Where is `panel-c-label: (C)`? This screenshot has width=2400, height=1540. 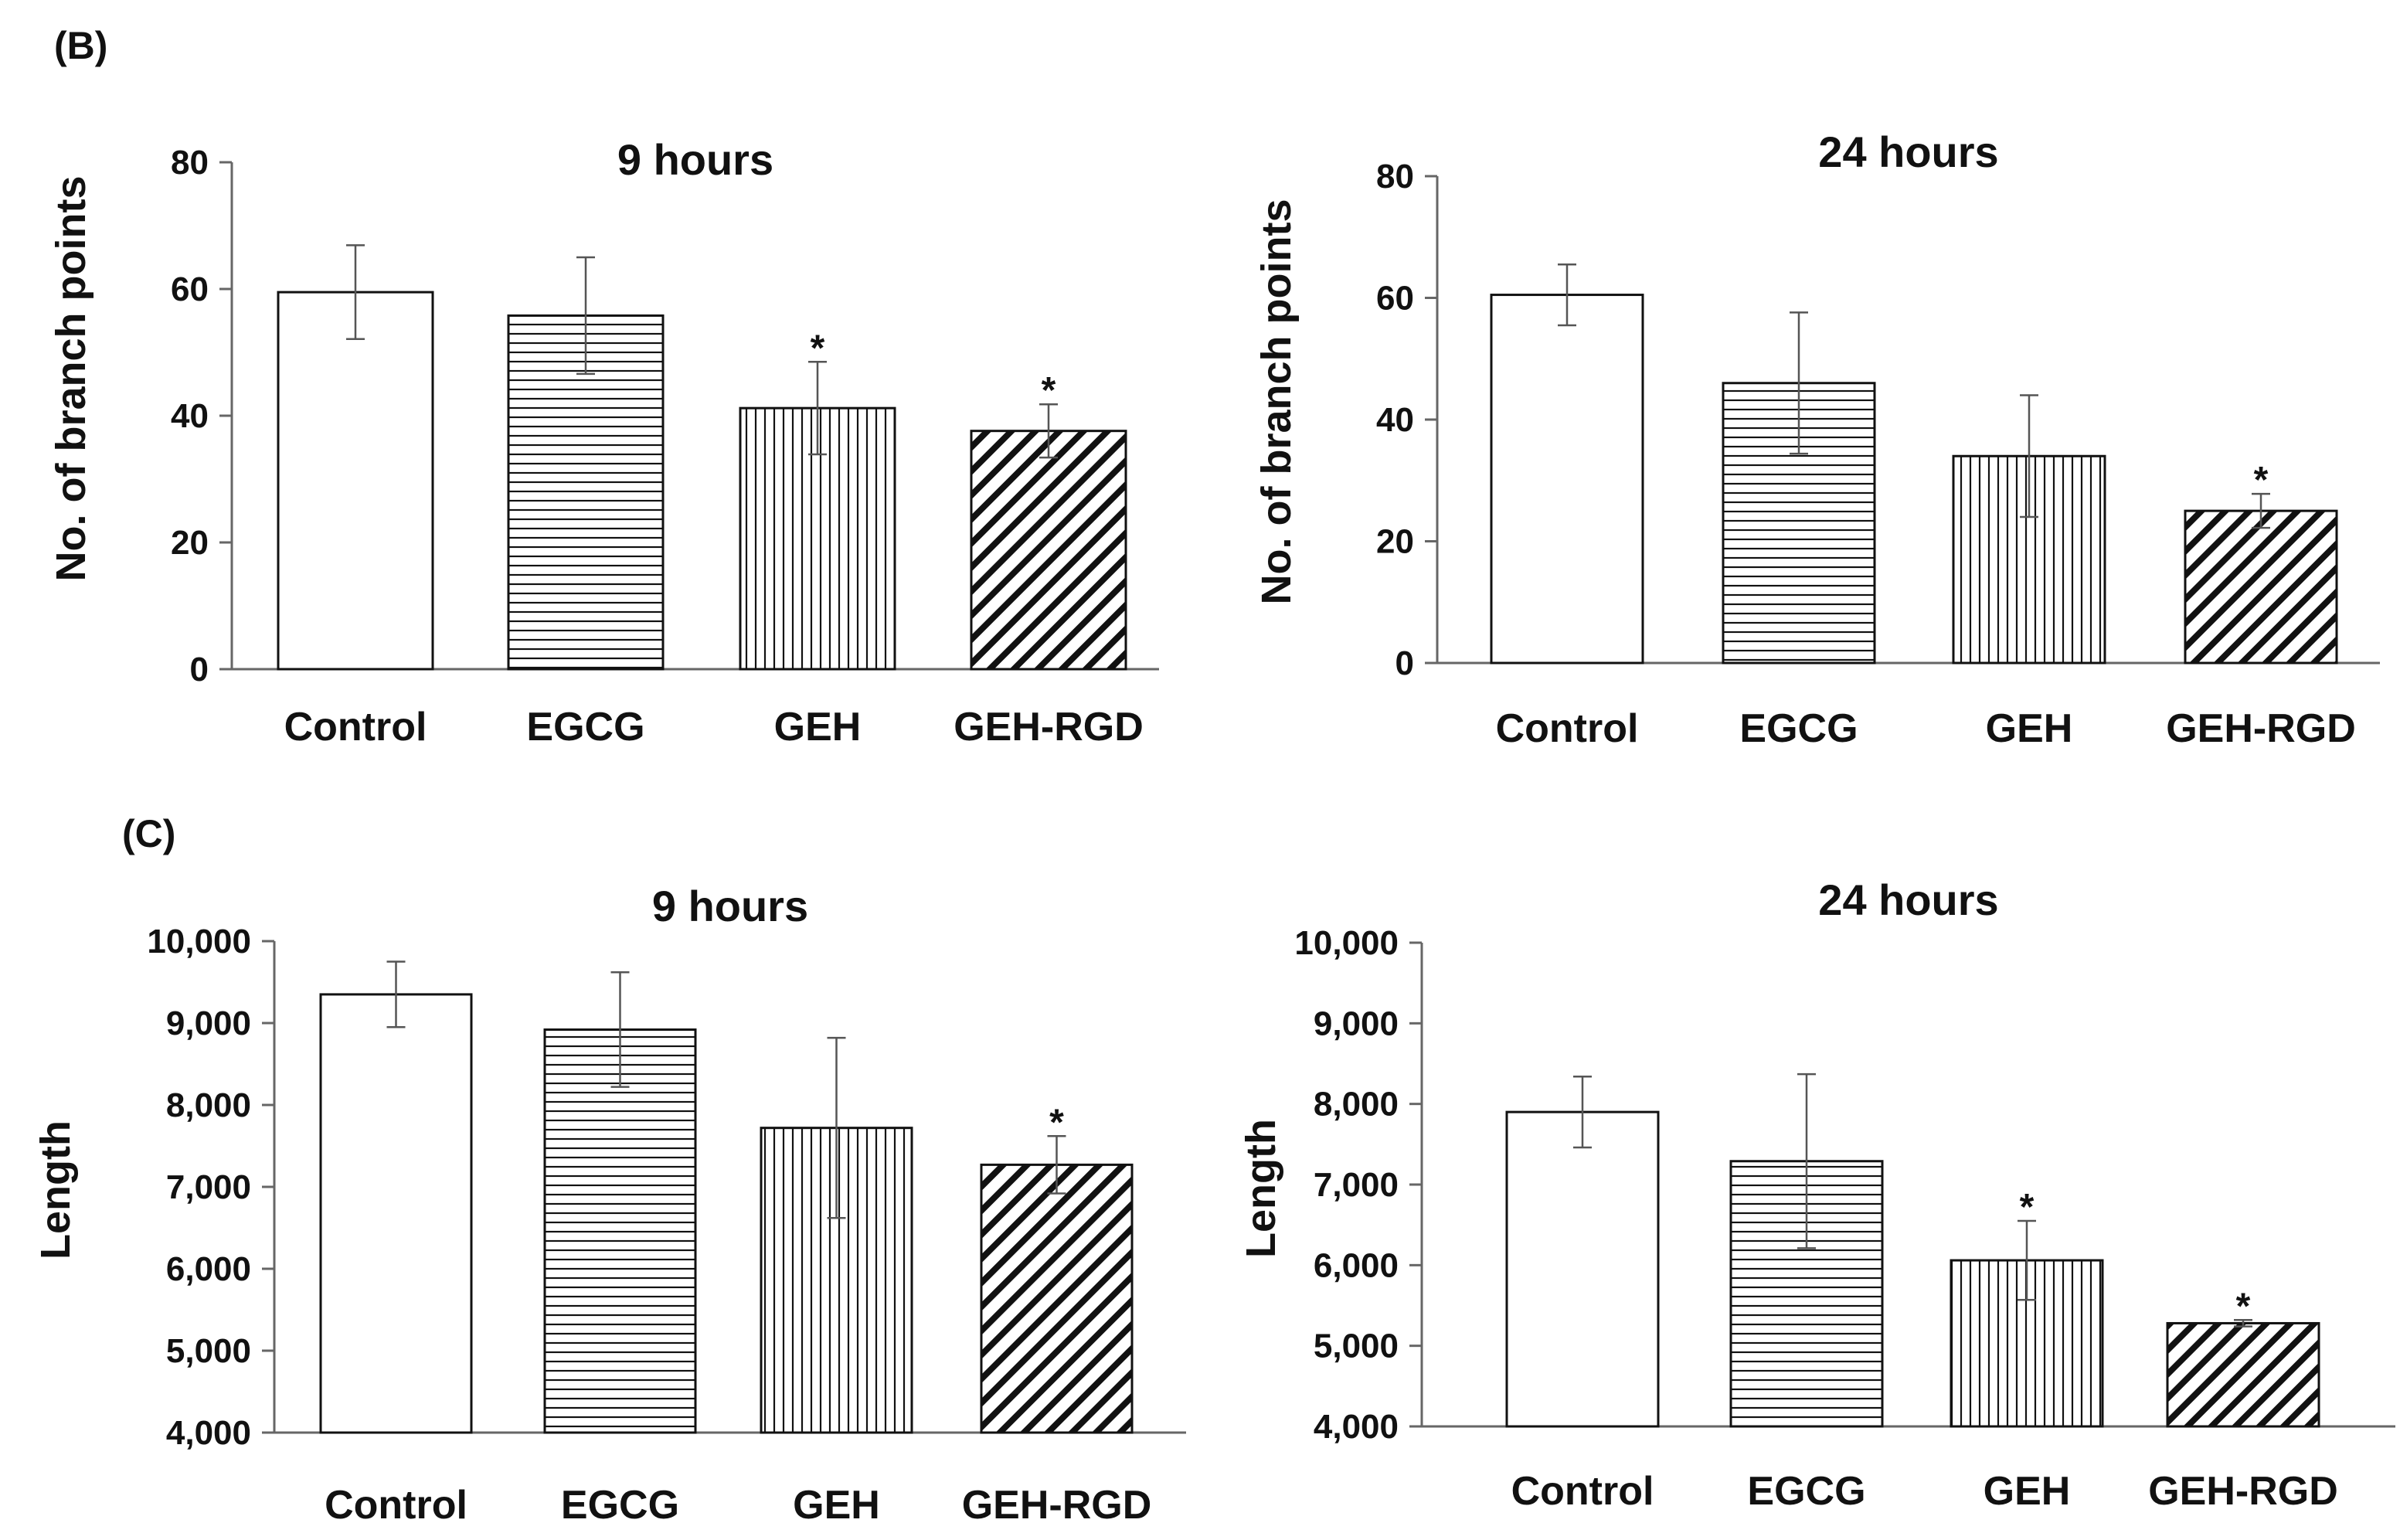 panel-c-label: (C) is located at coordinates (149, 833).